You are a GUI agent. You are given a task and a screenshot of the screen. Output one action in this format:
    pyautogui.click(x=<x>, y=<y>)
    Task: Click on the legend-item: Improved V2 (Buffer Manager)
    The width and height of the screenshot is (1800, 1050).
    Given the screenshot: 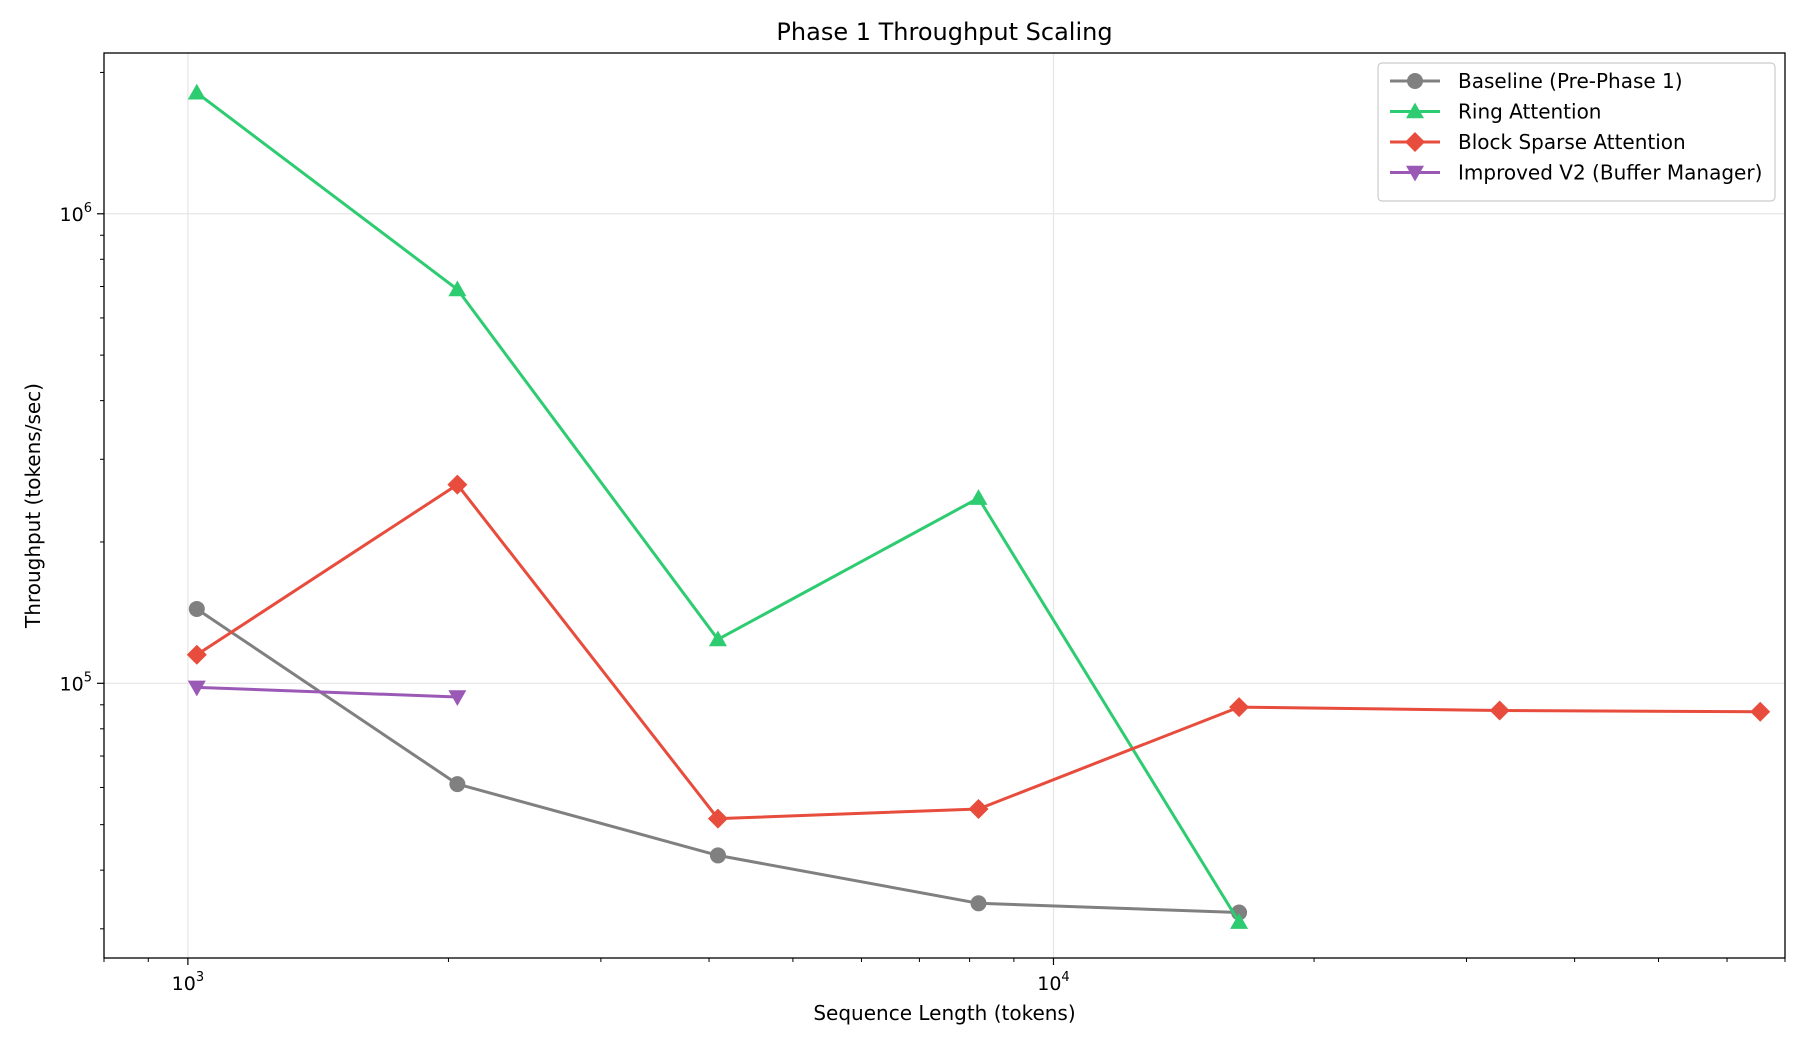 What is the action you would take?
    pyautogui.click(x=1576, y=173)
    